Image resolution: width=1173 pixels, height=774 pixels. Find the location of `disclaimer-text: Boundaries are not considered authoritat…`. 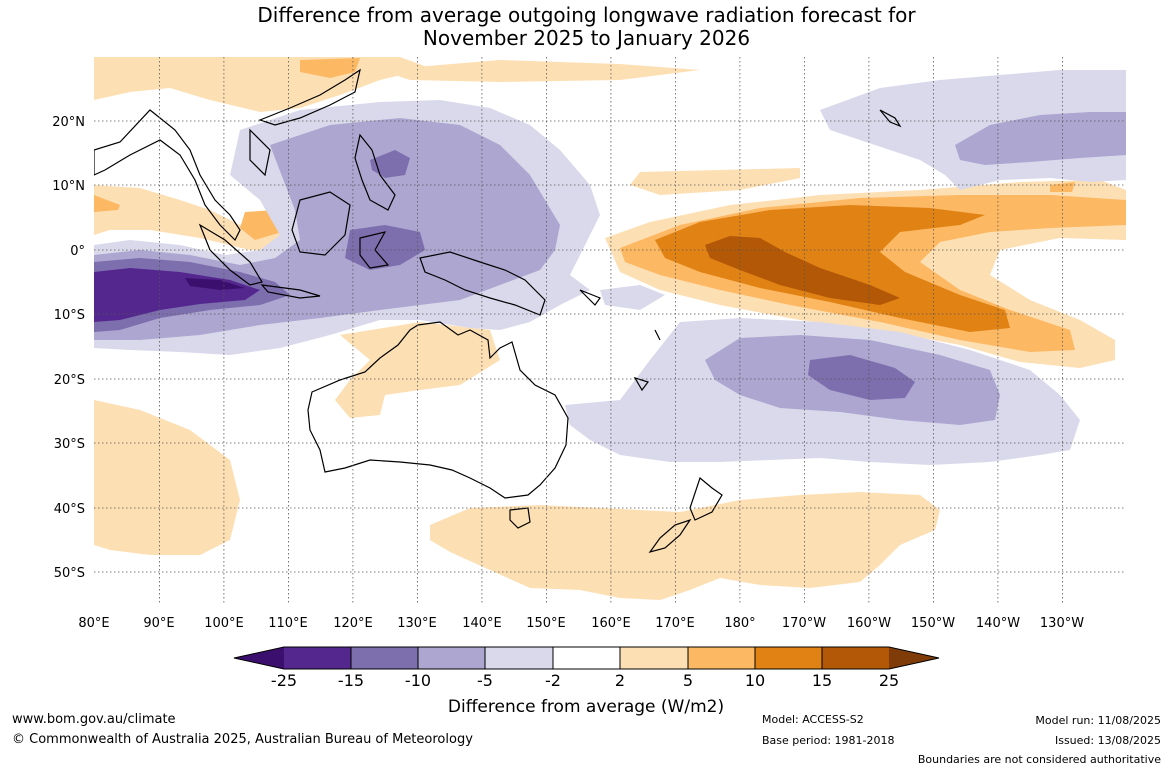

disclaimer-text: Boundaries are not considered authoritat… is located at coordinates (1039, 759).